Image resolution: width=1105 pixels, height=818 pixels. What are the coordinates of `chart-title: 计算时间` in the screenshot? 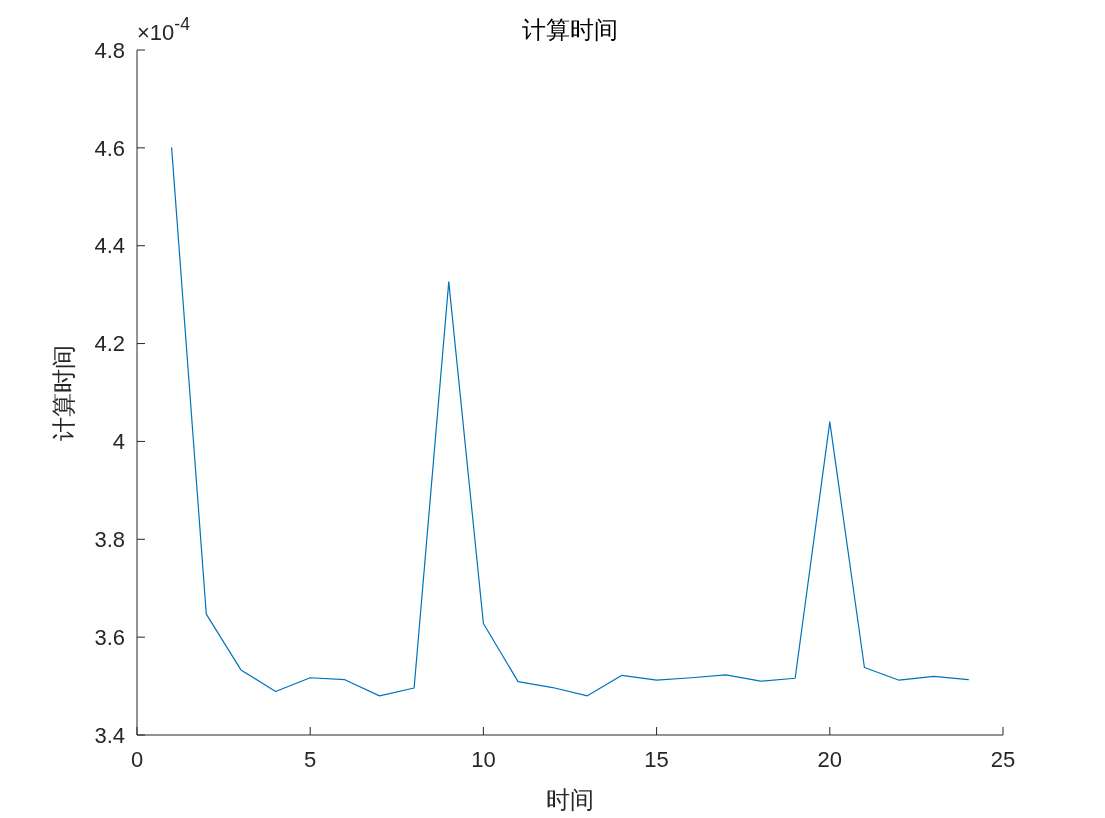 It's located at (570, 30).